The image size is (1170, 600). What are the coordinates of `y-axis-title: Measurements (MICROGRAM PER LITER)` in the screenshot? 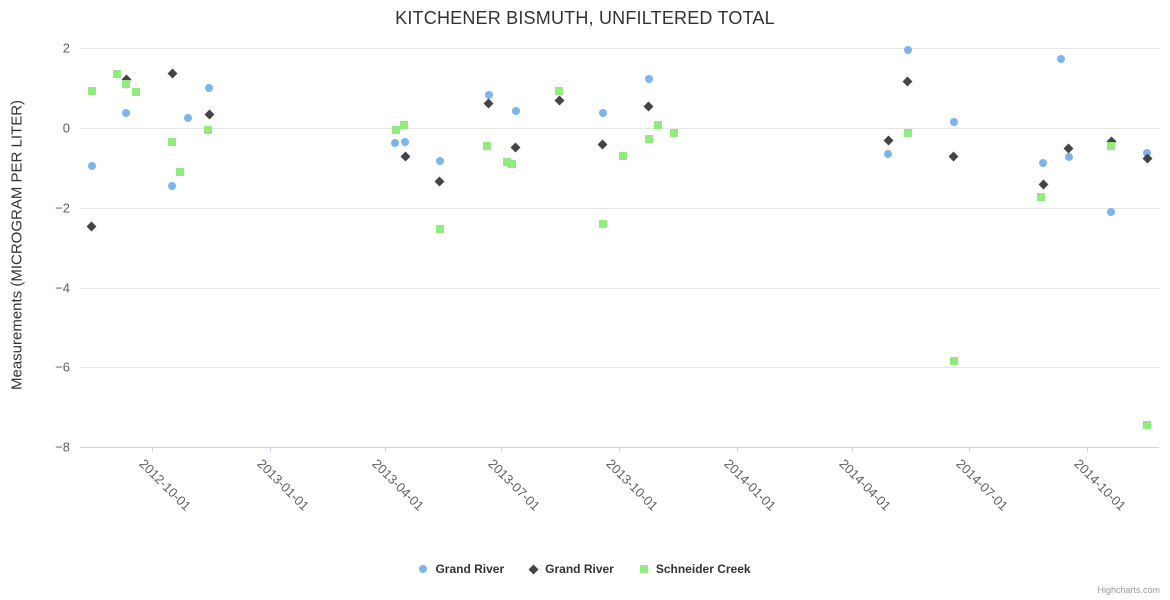 It's located at (17, 245).